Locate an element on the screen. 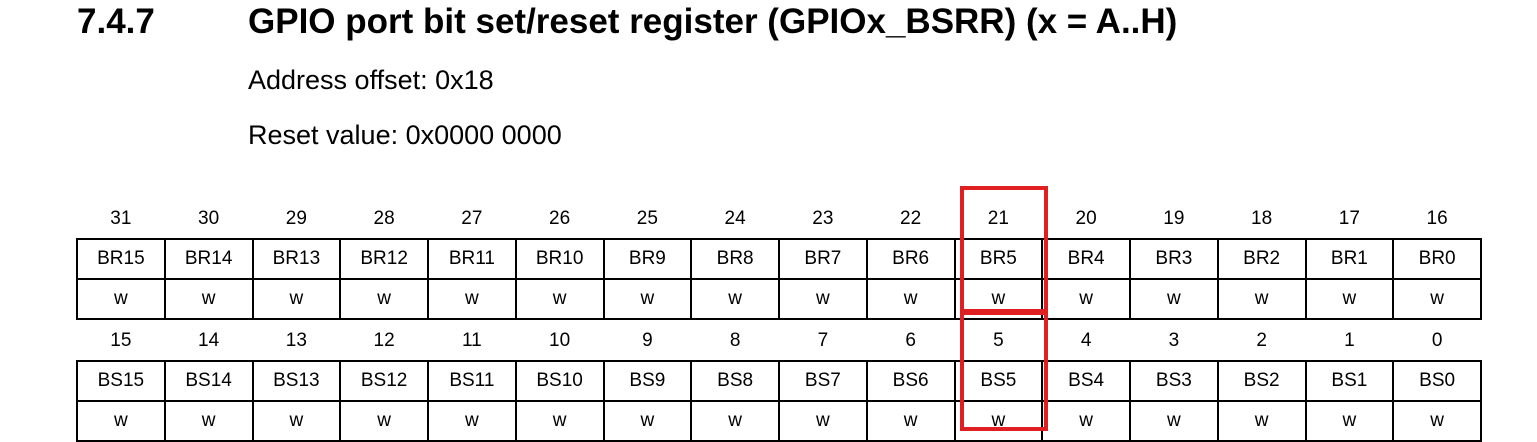 The height and width of the screenshot is (442, 1537). lower-bit-numbers-row: 15 14 13 12 11 10 9 8 7 6 5 4 3 2 1 0 is located at coordinates (779, 340).